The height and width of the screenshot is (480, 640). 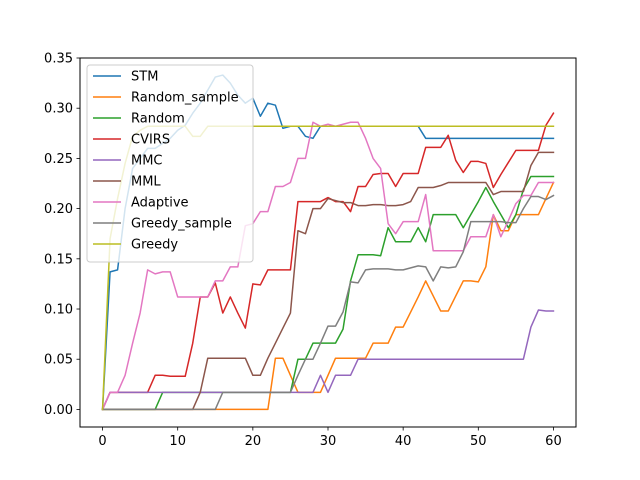 What do you see at coordinates (58, 159) in the screenshot?
I see `y-tick-label: 0.25` at bounding box center [58, 159].